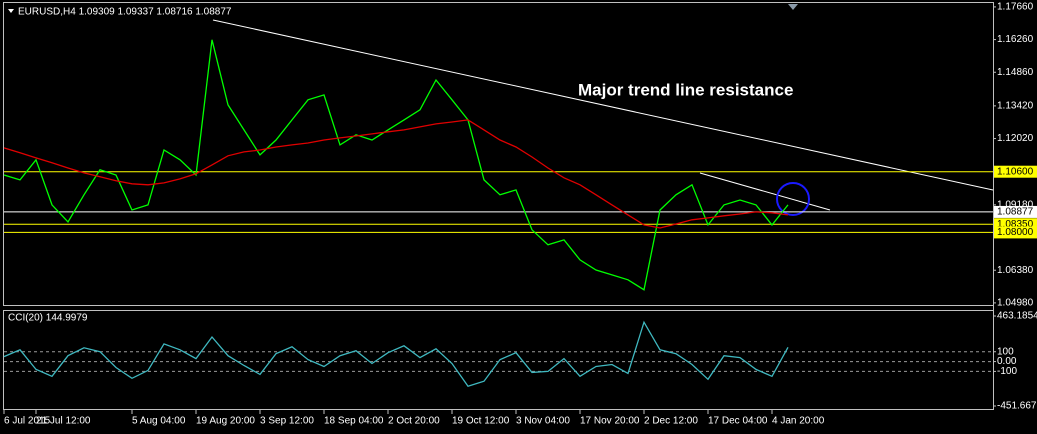 Image resolution: width=1037 pixels, height=434 pixels. What do you see at coordinates (1015, 204) in the screenshot?
I see `y-tick-label: 1.09180` at bounding box center [1015, 204].